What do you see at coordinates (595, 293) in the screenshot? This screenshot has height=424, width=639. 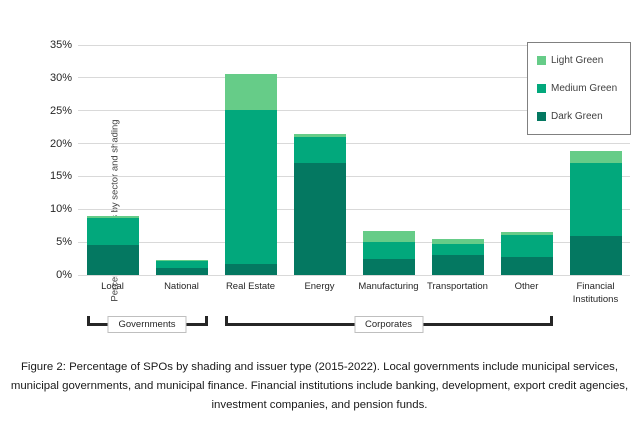 I see `x-category-label: Financial Institutions` at bounding box center [595, 293].